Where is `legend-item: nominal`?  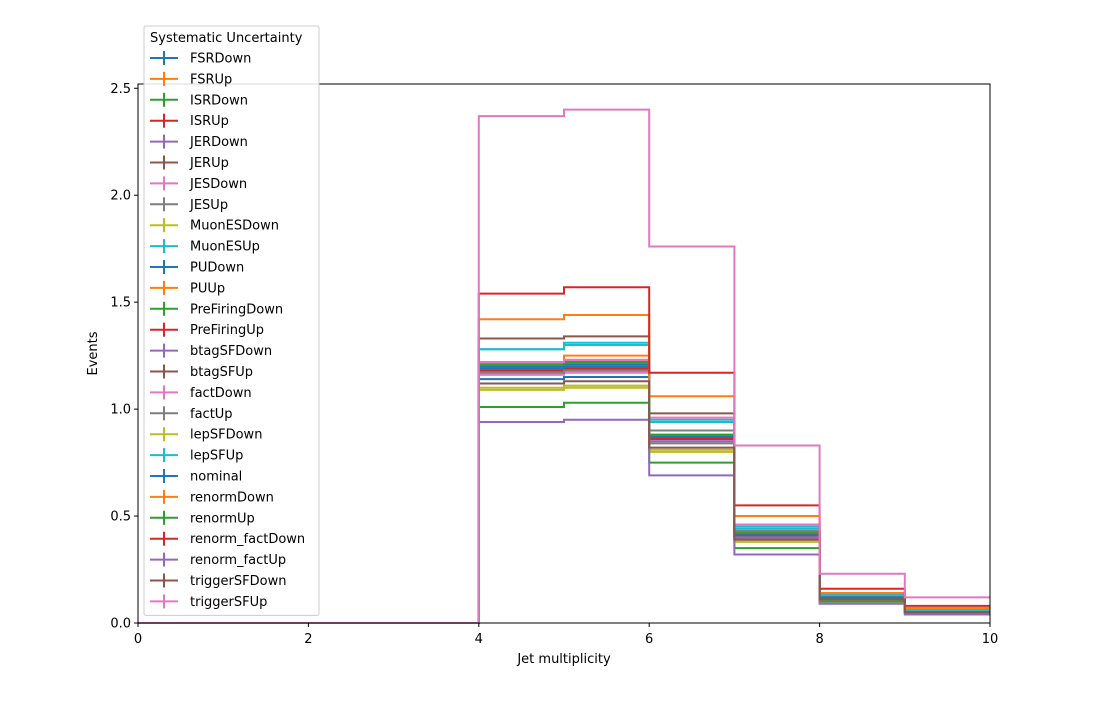 legend-item: nominal is located at coordinates (196, 477).